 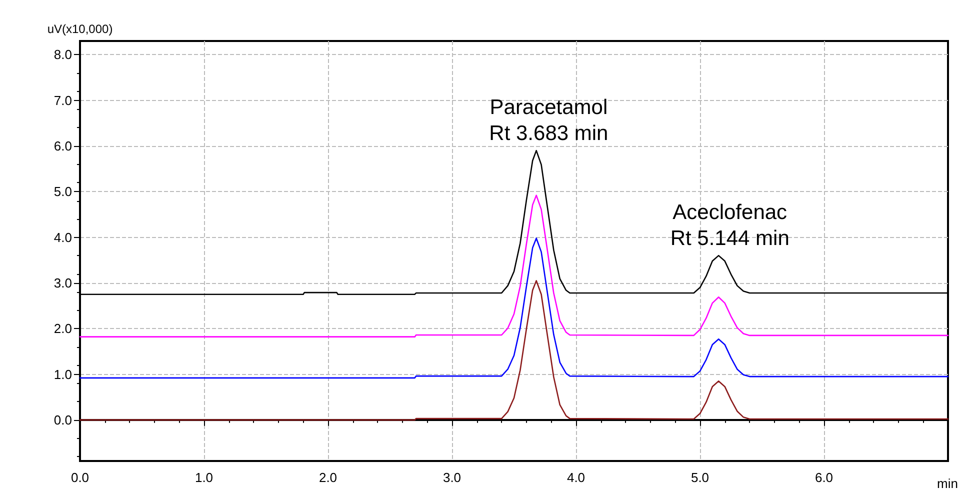 I want to click on x-tick-label: 6.0, so click(x=824, y=477).